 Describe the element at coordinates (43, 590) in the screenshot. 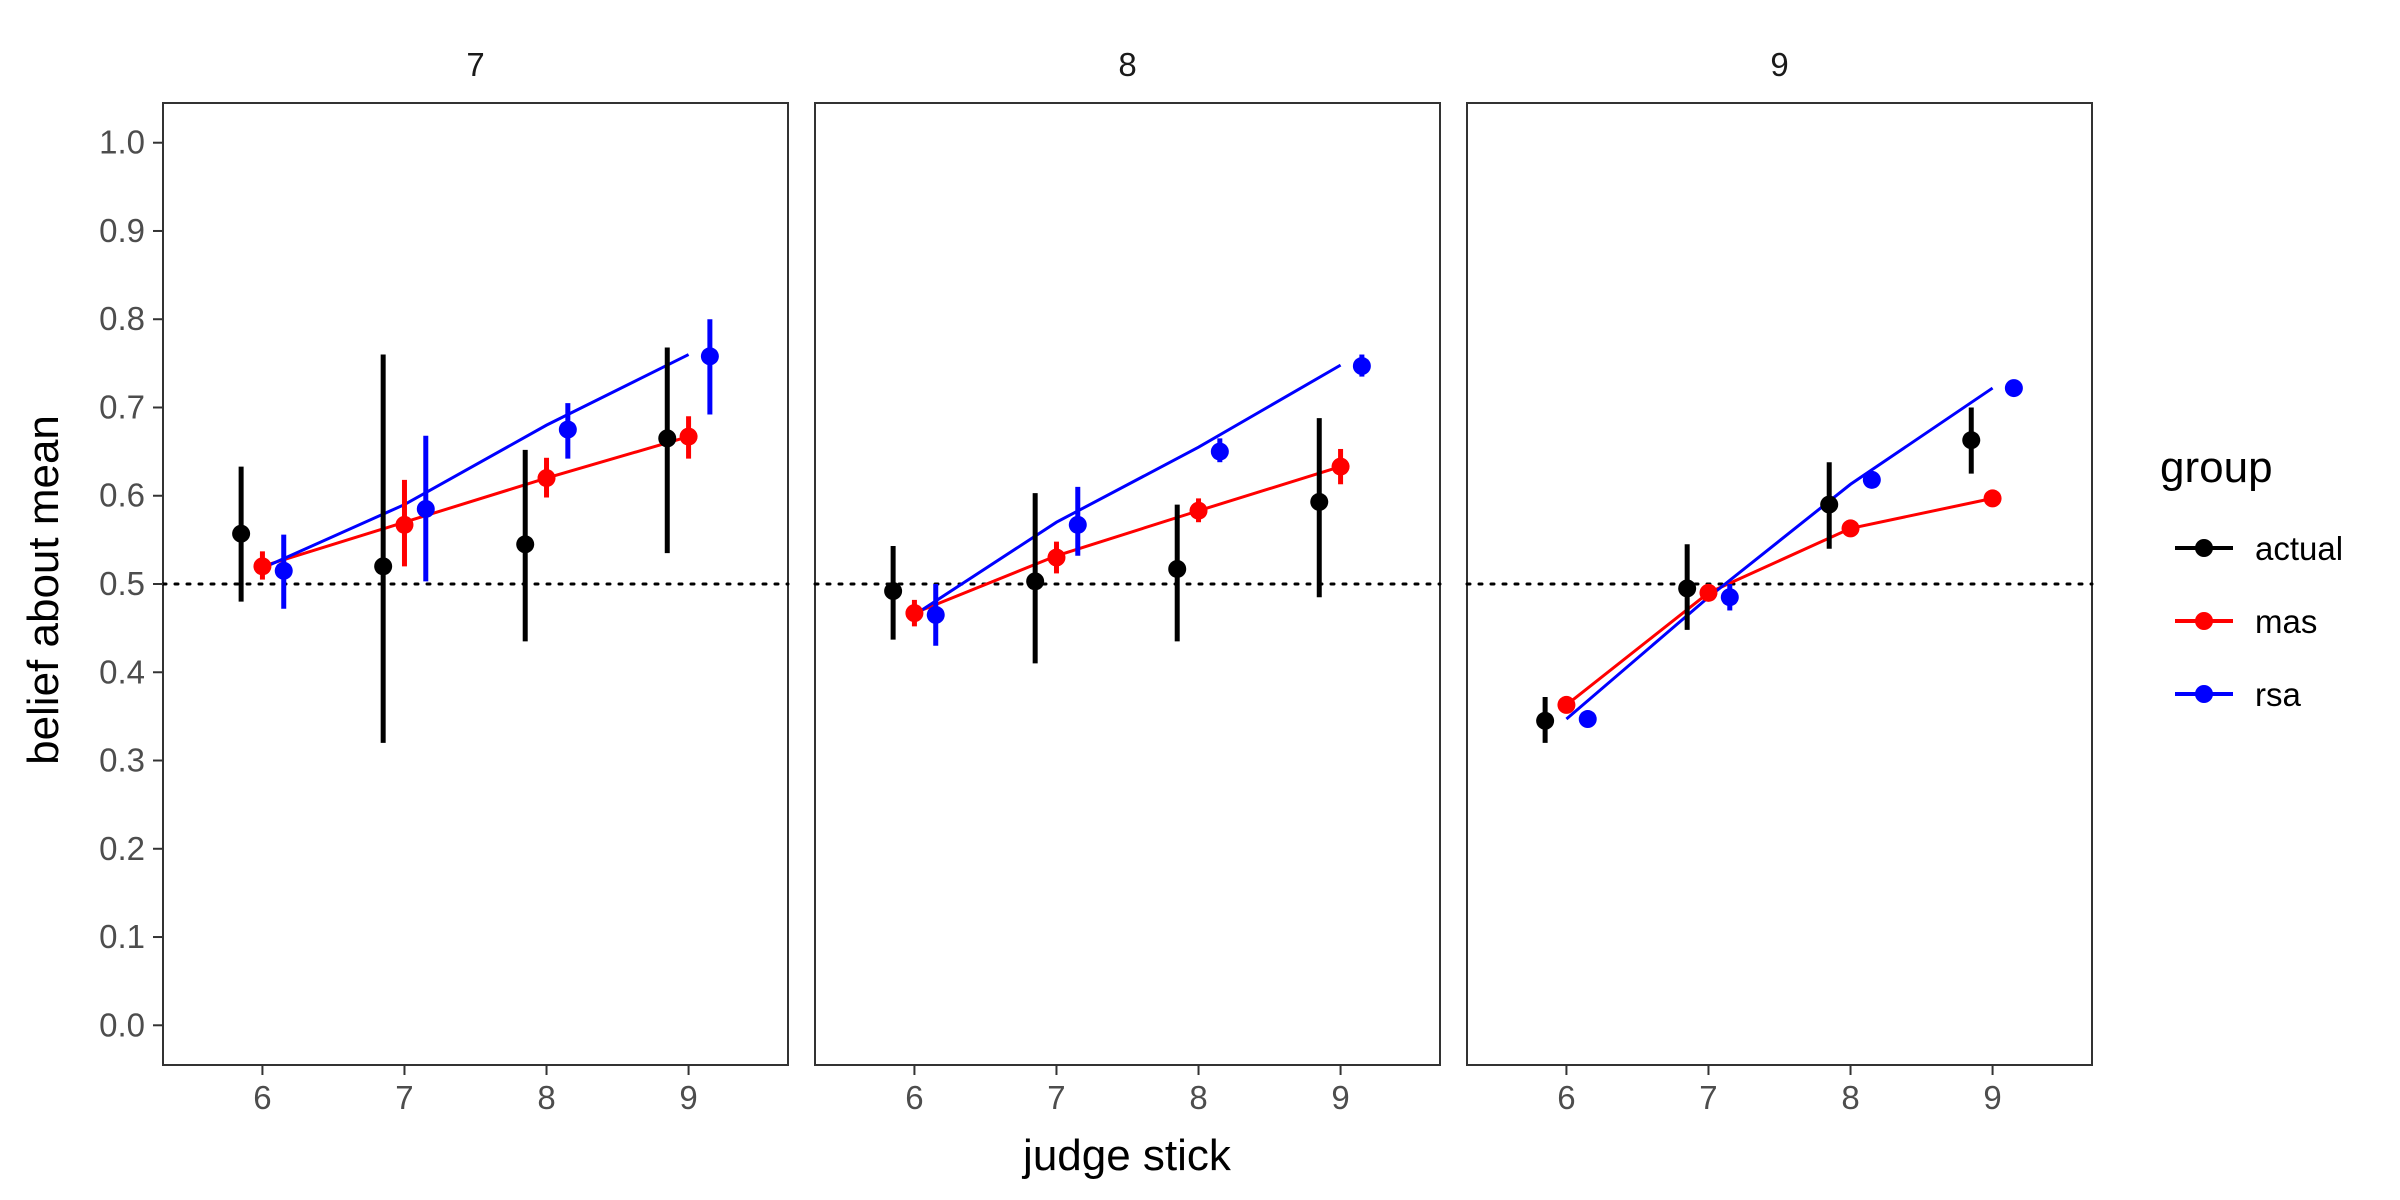

I see `y-axis-title: belief about mean` at that location.